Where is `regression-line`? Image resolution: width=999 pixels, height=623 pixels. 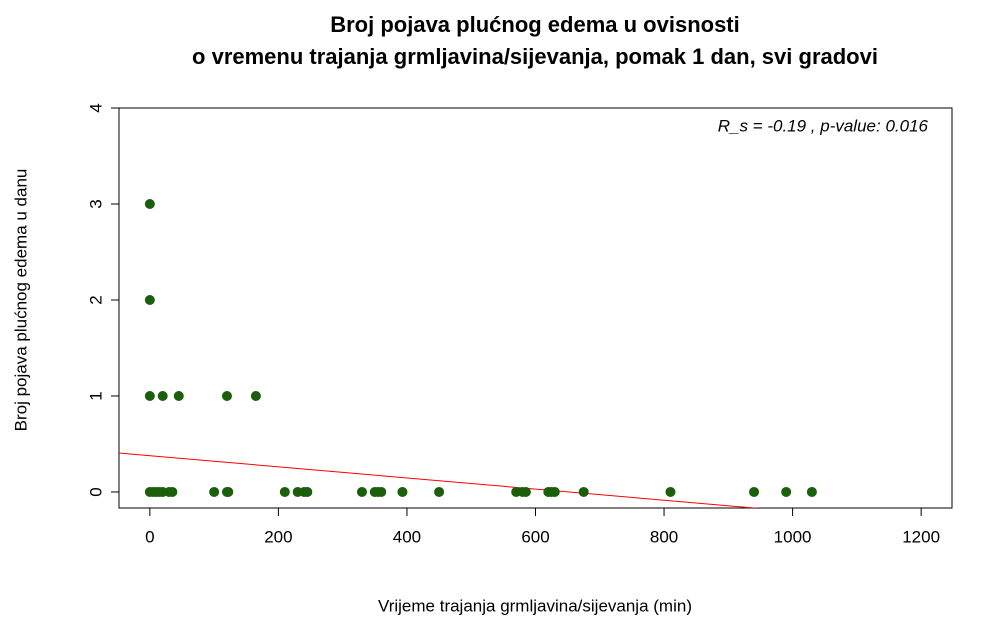 regression-line is located at coordinates (439, 480).